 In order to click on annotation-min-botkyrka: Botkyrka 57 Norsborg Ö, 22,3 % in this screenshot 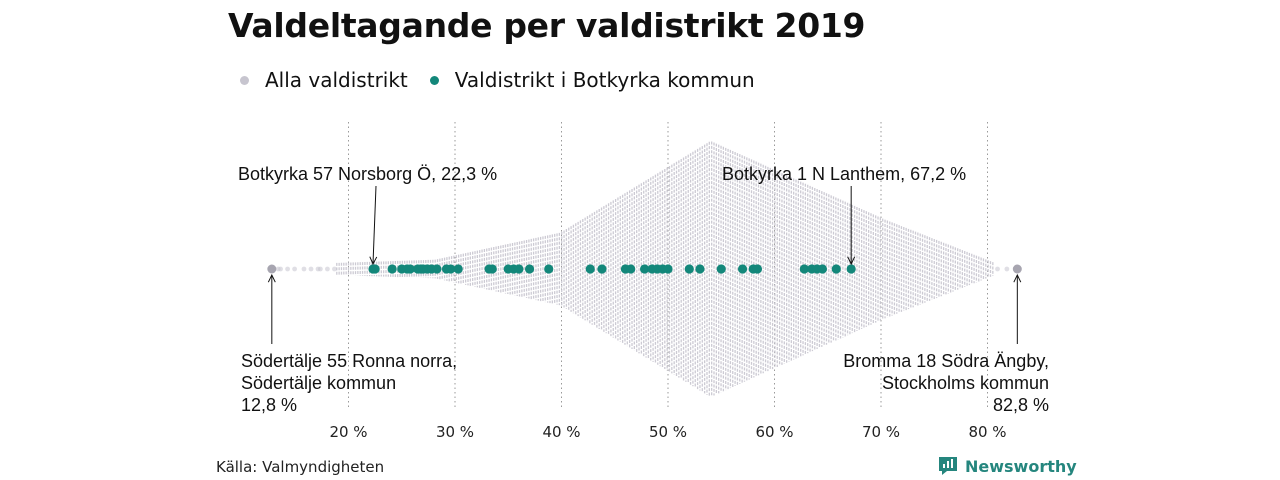, I will do `click(368, 174)`.